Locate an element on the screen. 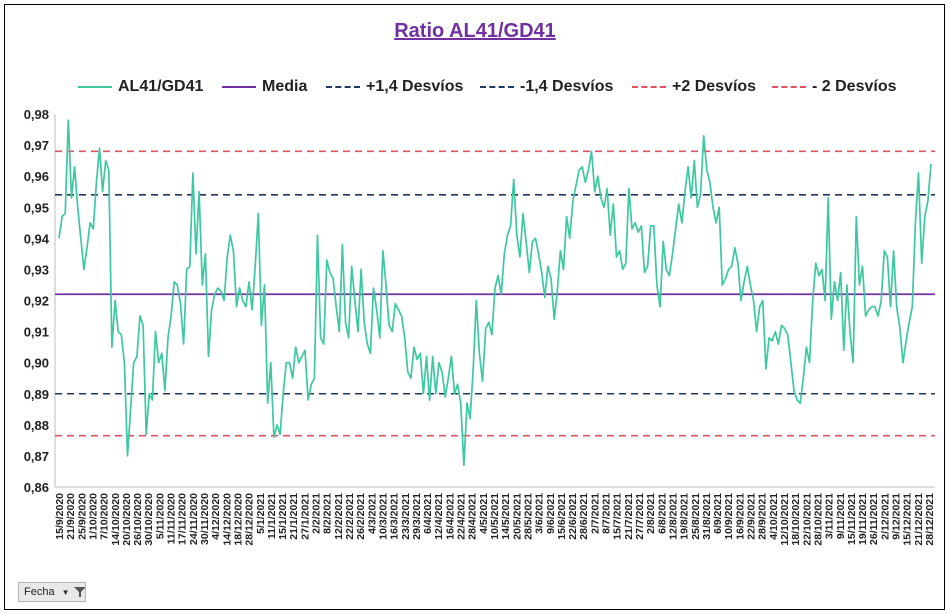  x-tick-label: 27/1/2021 is located at coordinates (305, 516).